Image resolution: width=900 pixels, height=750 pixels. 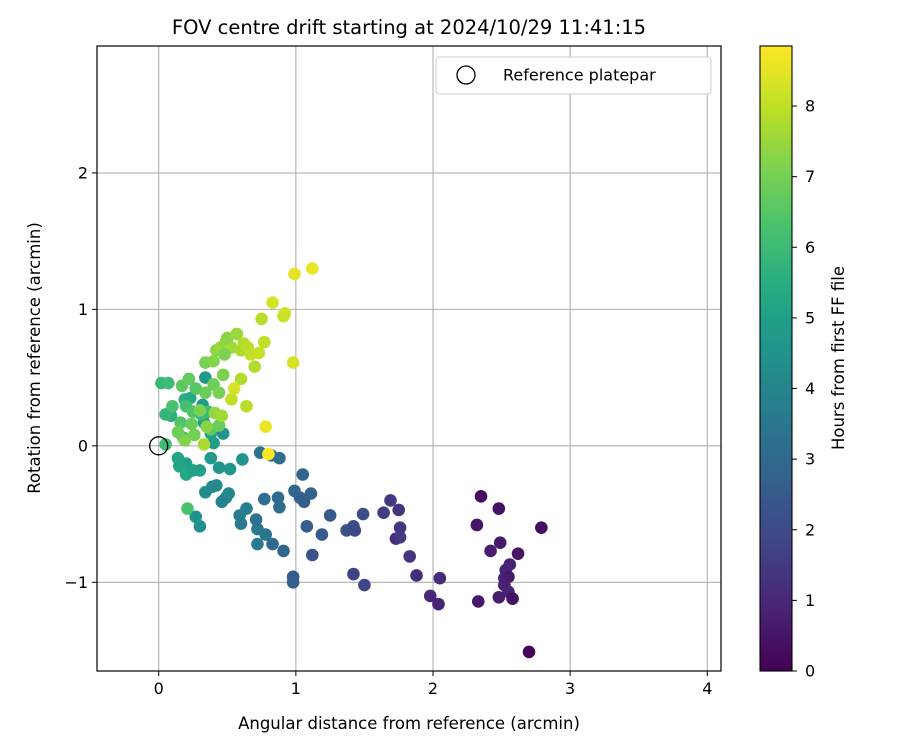 I want to click on x-axis-ticks: 0 1 2 3 4, so click(x=433, y=684).